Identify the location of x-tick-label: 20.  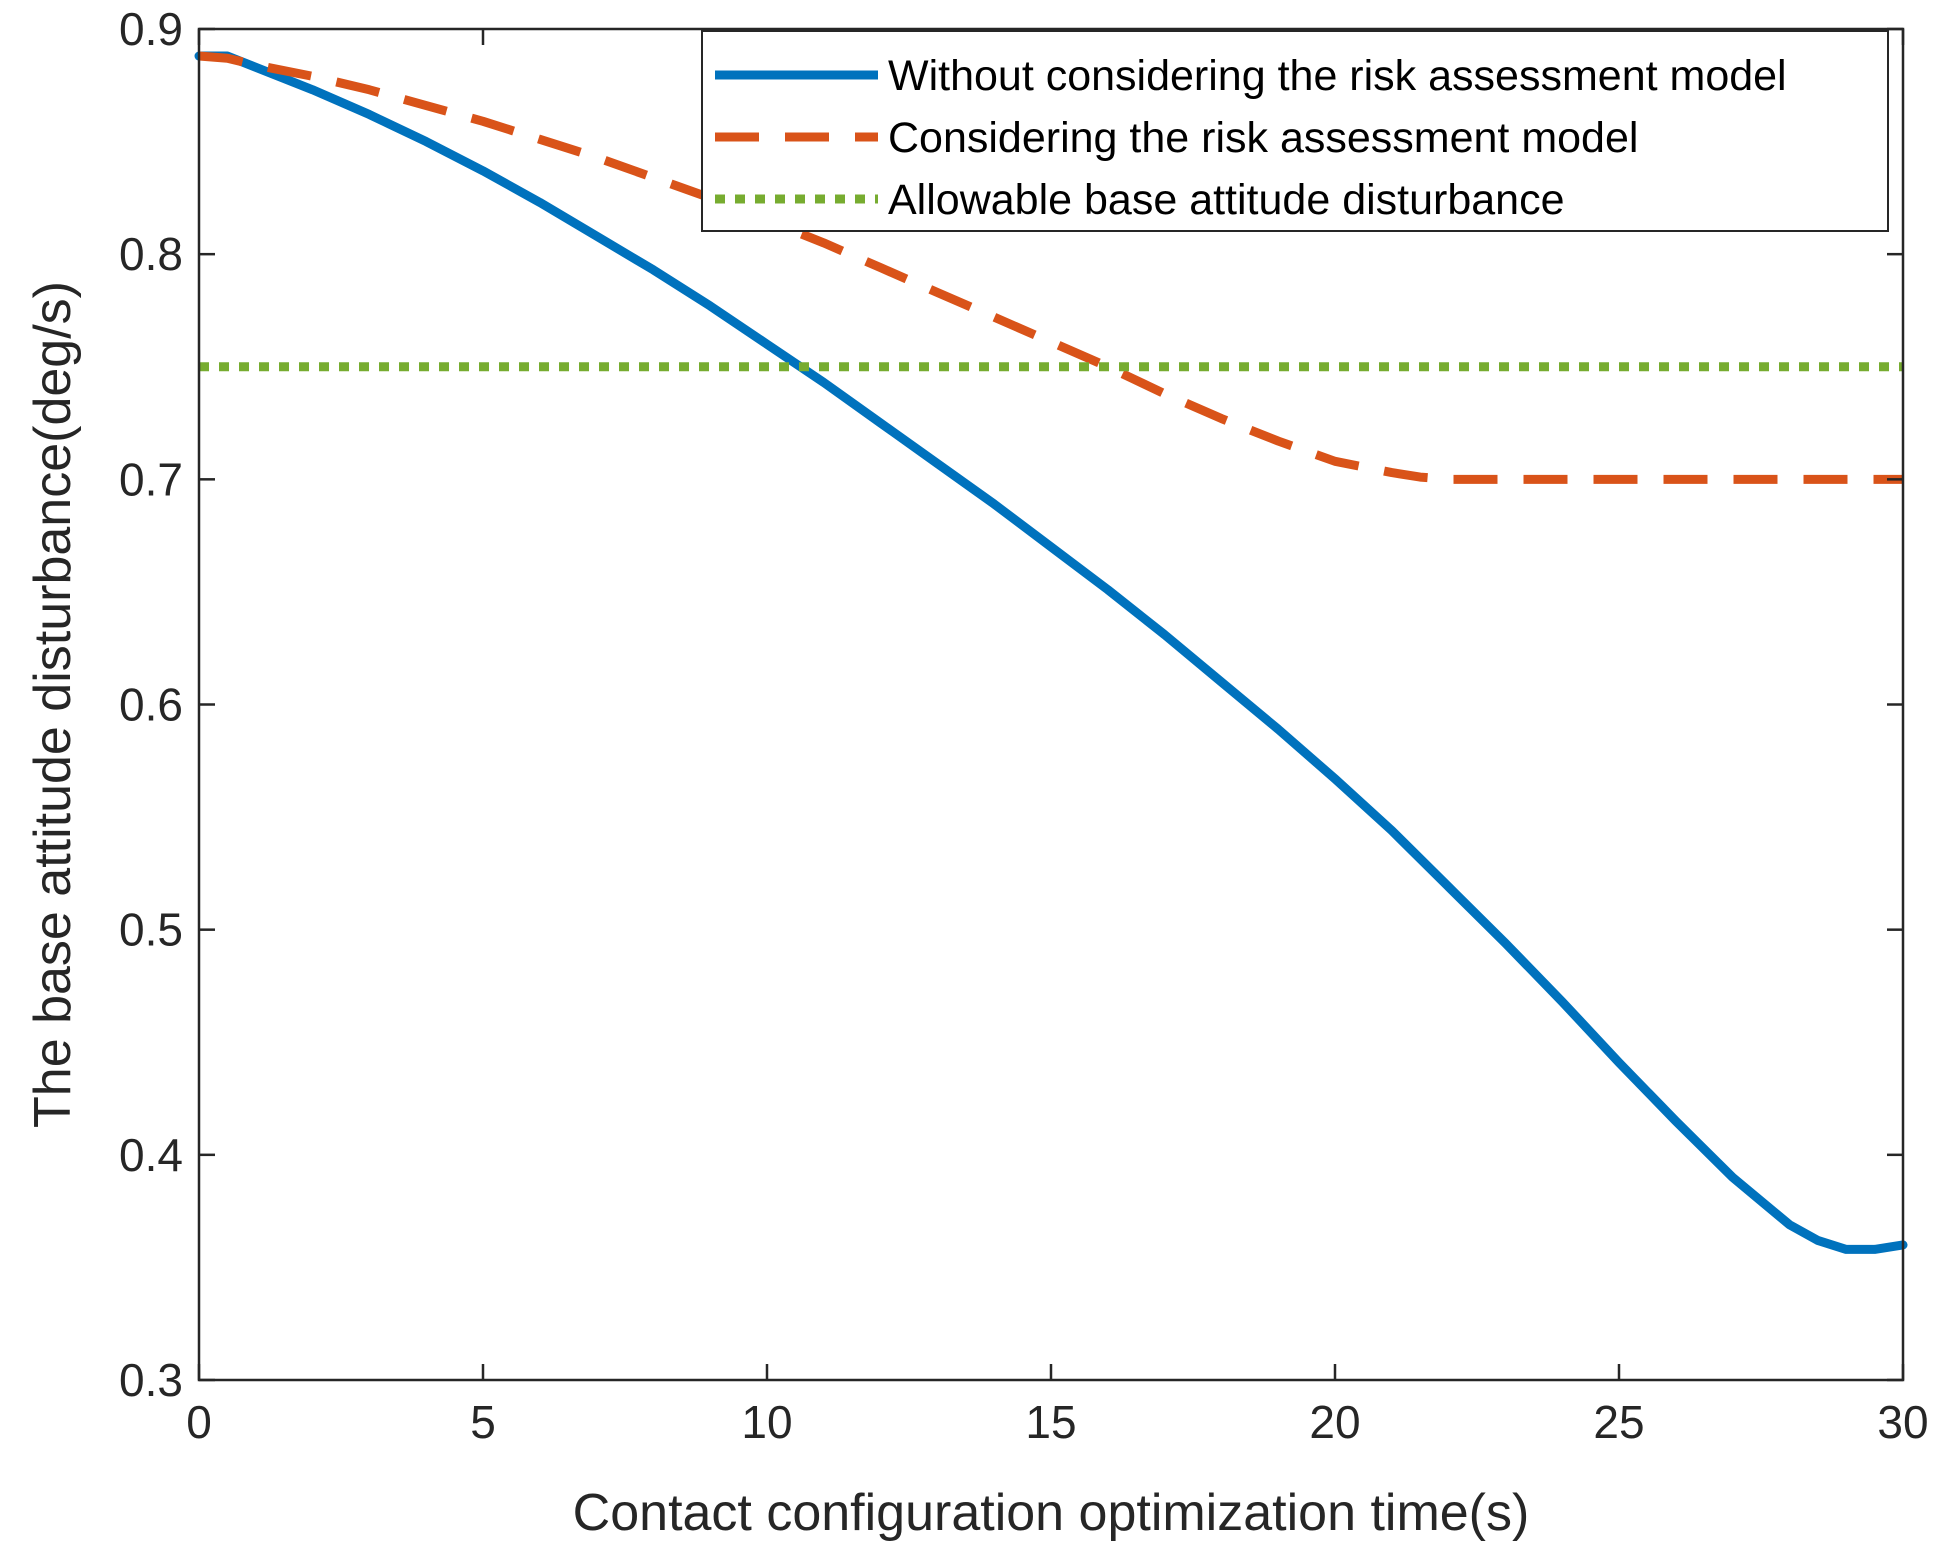
(1334, 1422).